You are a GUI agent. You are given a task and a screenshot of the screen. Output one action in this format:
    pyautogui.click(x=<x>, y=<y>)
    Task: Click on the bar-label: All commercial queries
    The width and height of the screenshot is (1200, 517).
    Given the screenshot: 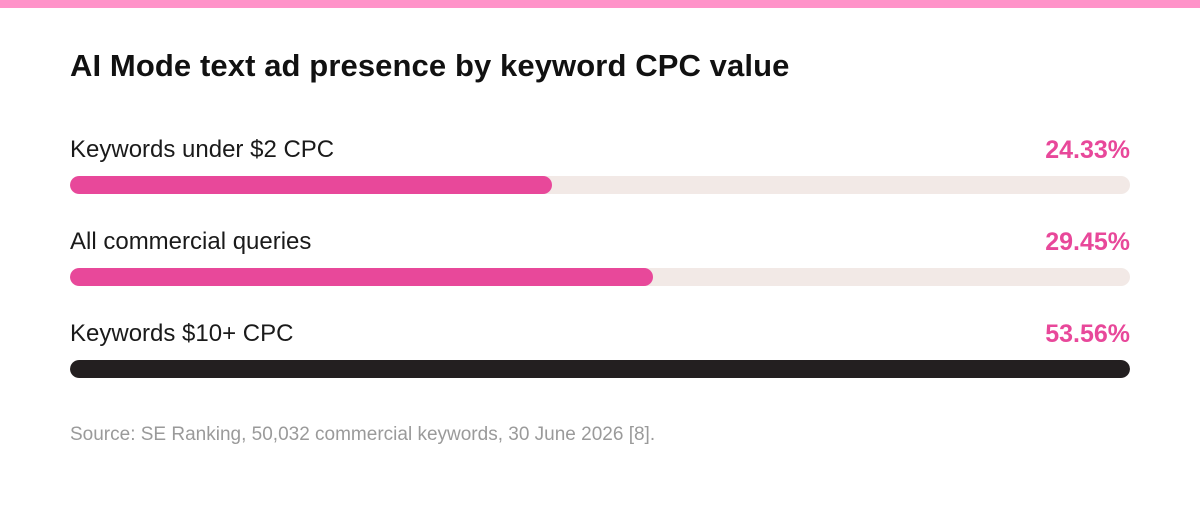 What is the action you would take?
    pyautogui.click(x=191, y=241)
    